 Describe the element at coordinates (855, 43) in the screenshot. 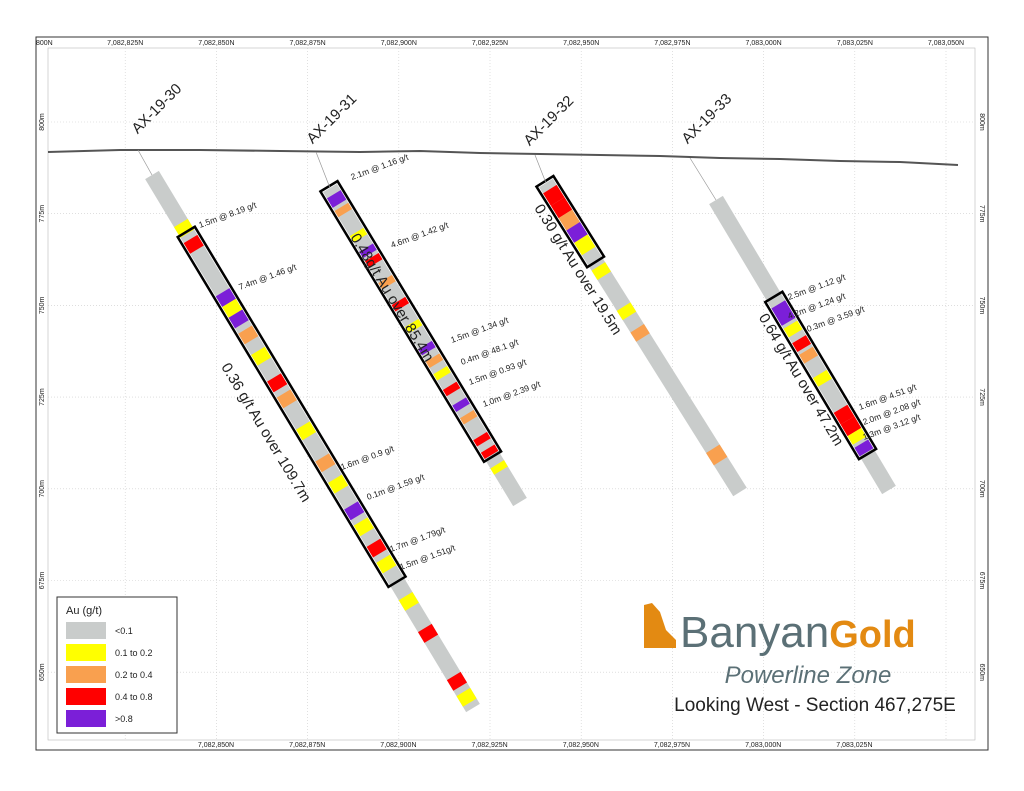

I see `north-label-top: 7,083,025N` at that location.